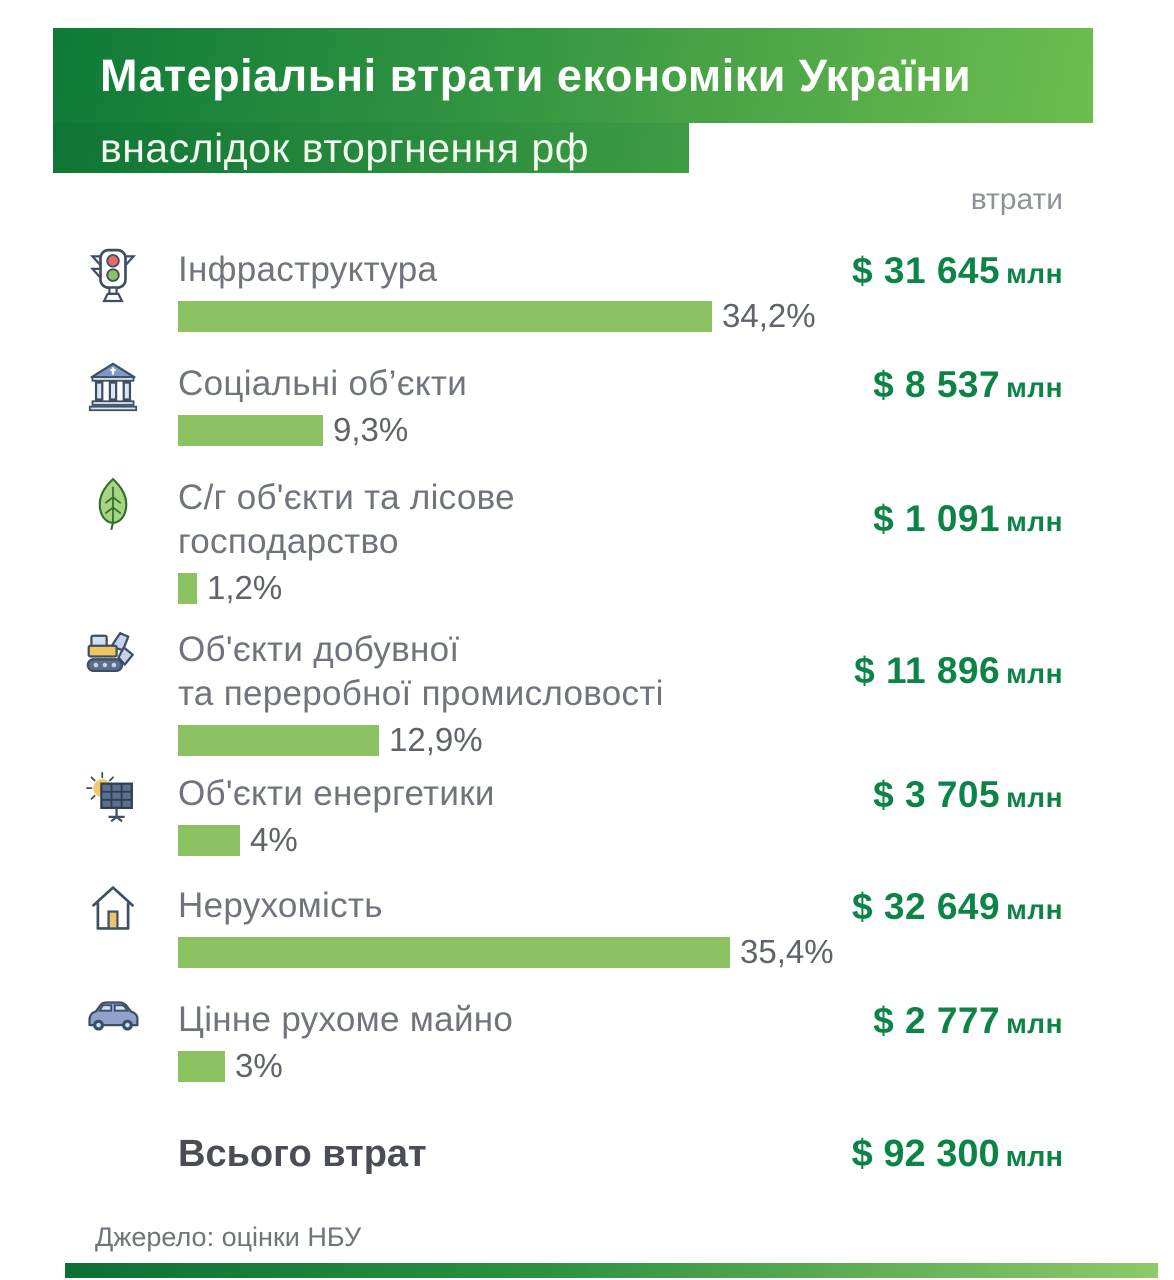 The image size is (1174, 1280). Describe the element at coordinates (536, 75) in the screenshot. I see `page-title: Матеріальні втрати економіки України` at that location.